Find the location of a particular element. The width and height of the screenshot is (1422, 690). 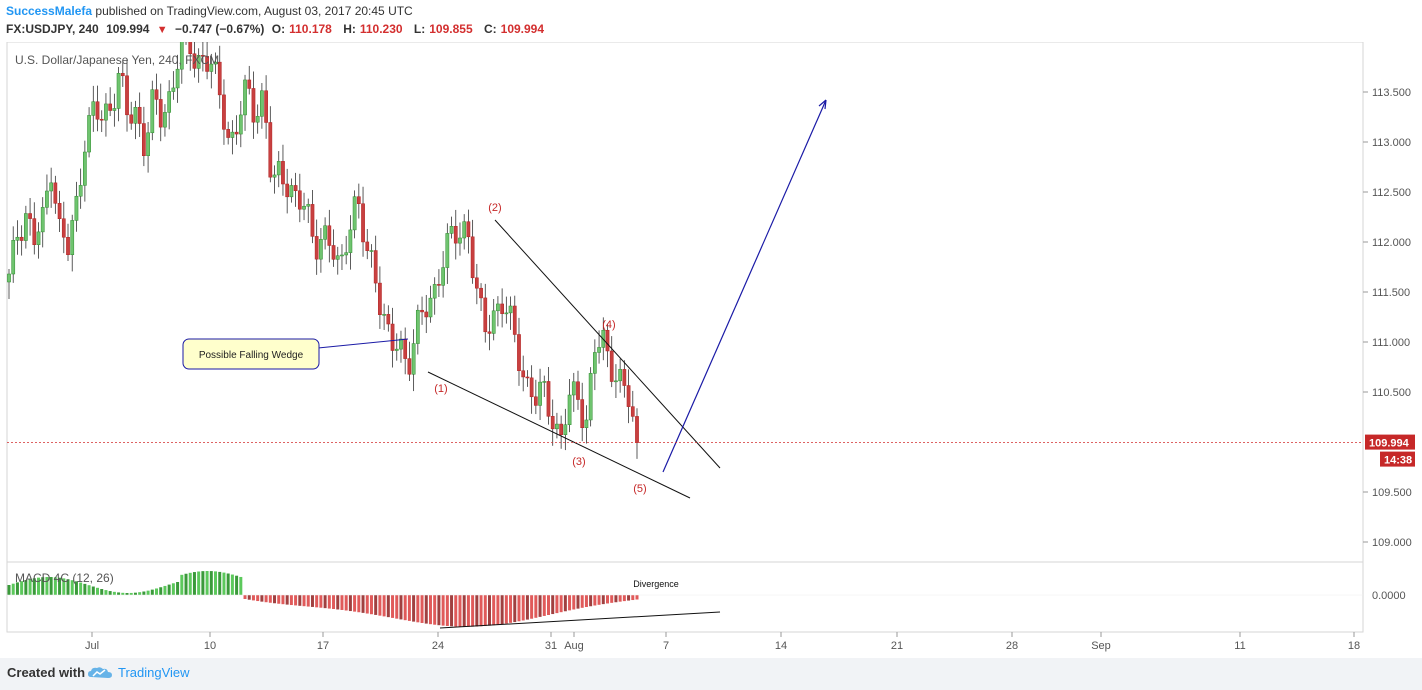

time-tick-label: 18 is located at coordinates (1354, 646).